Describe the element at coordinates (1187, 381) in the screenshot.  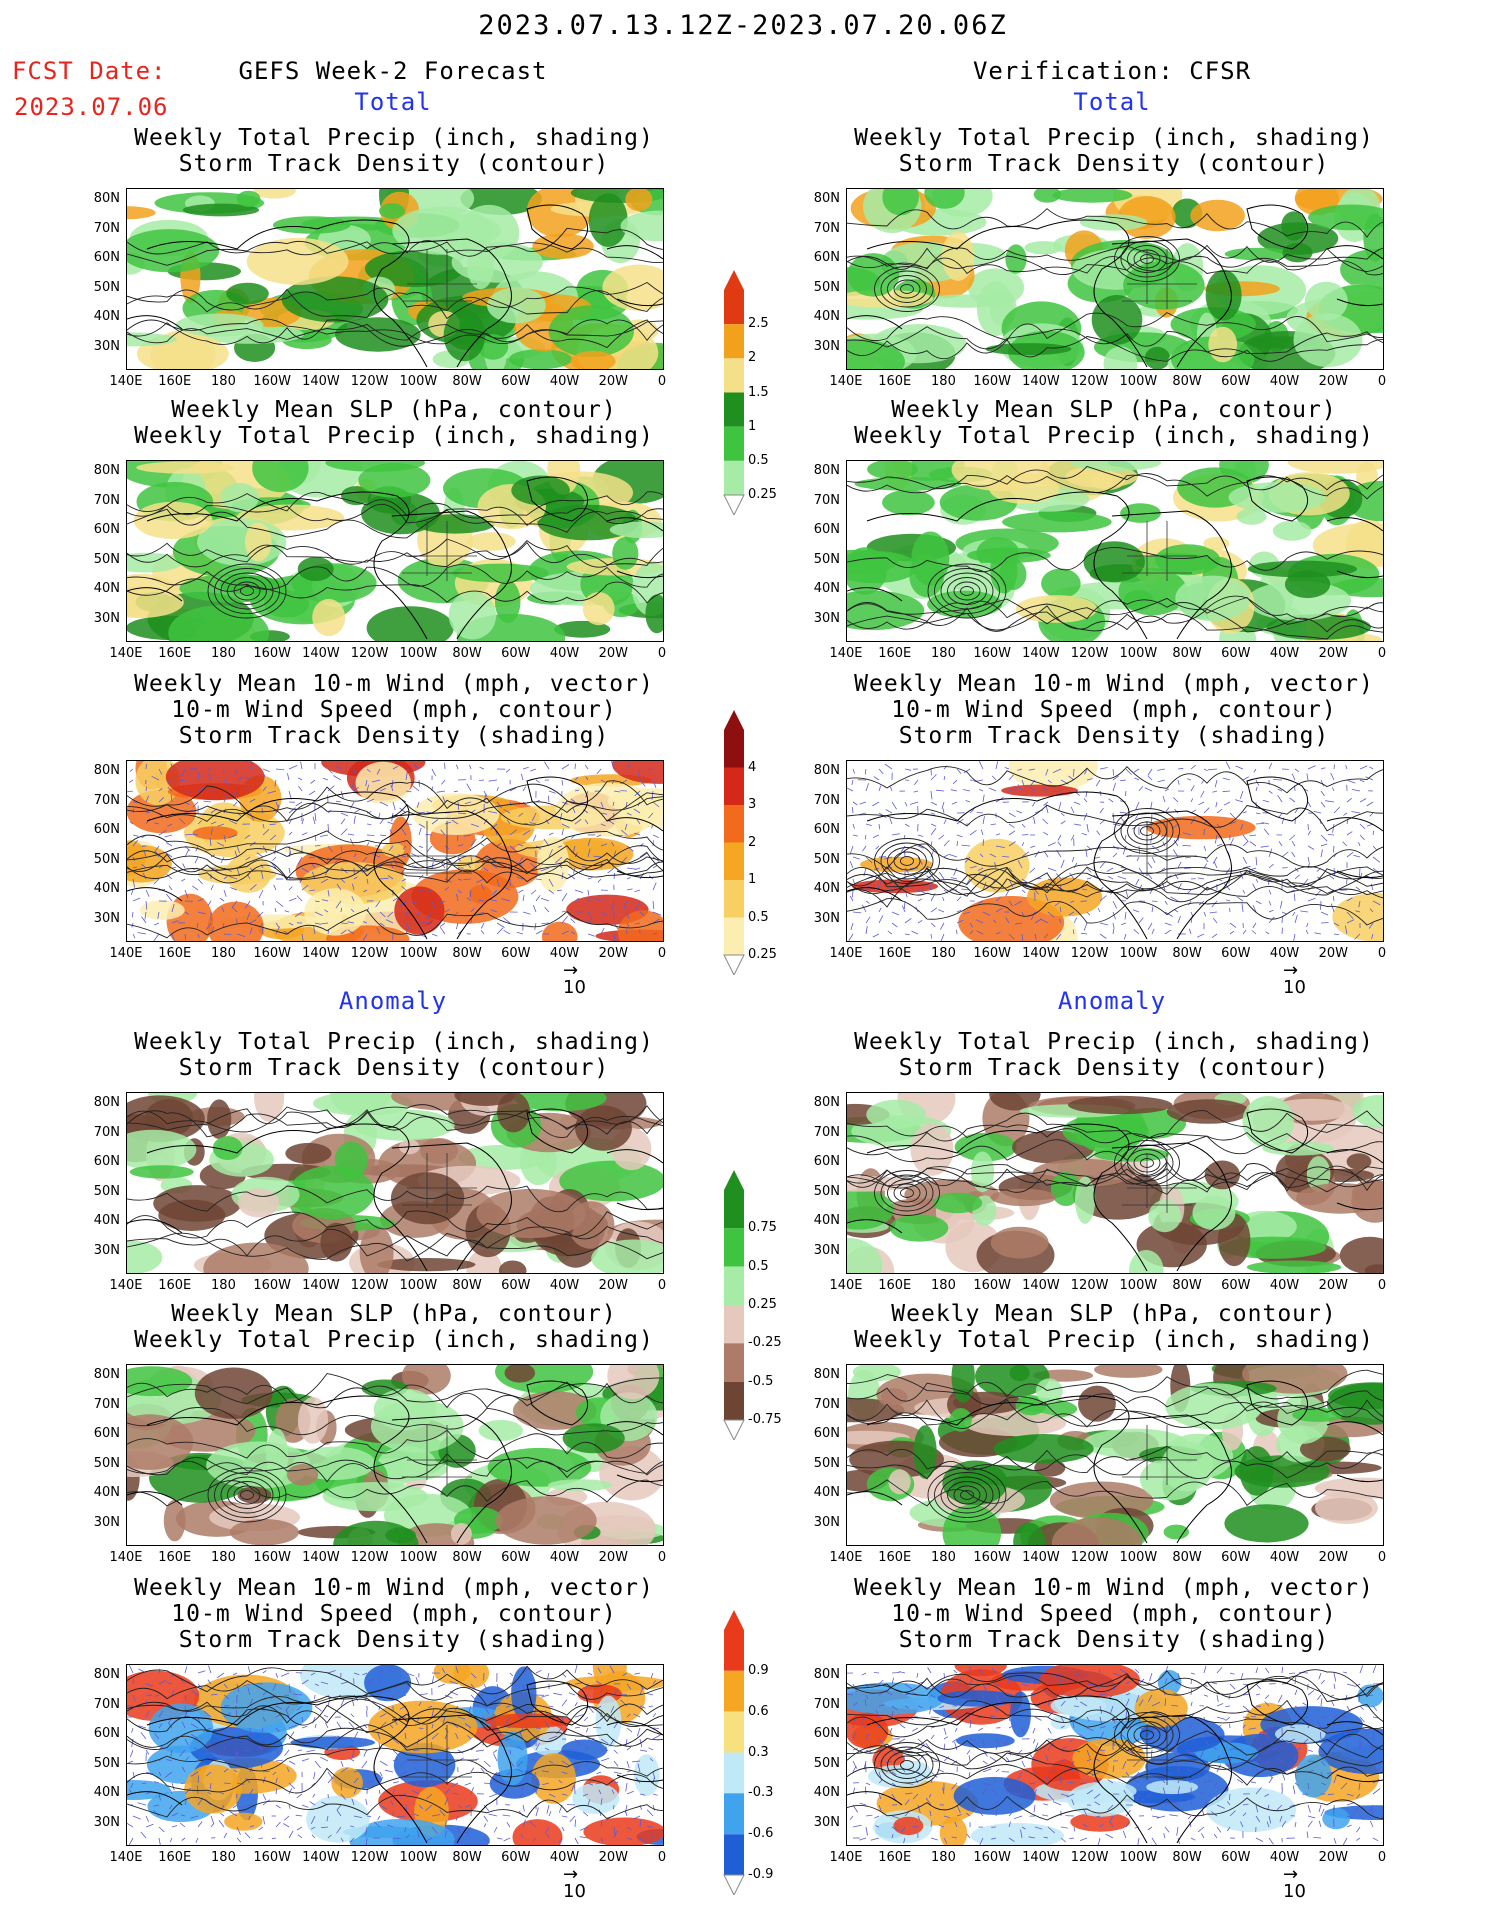
I see `lon-tick-label: 80W` at that location.